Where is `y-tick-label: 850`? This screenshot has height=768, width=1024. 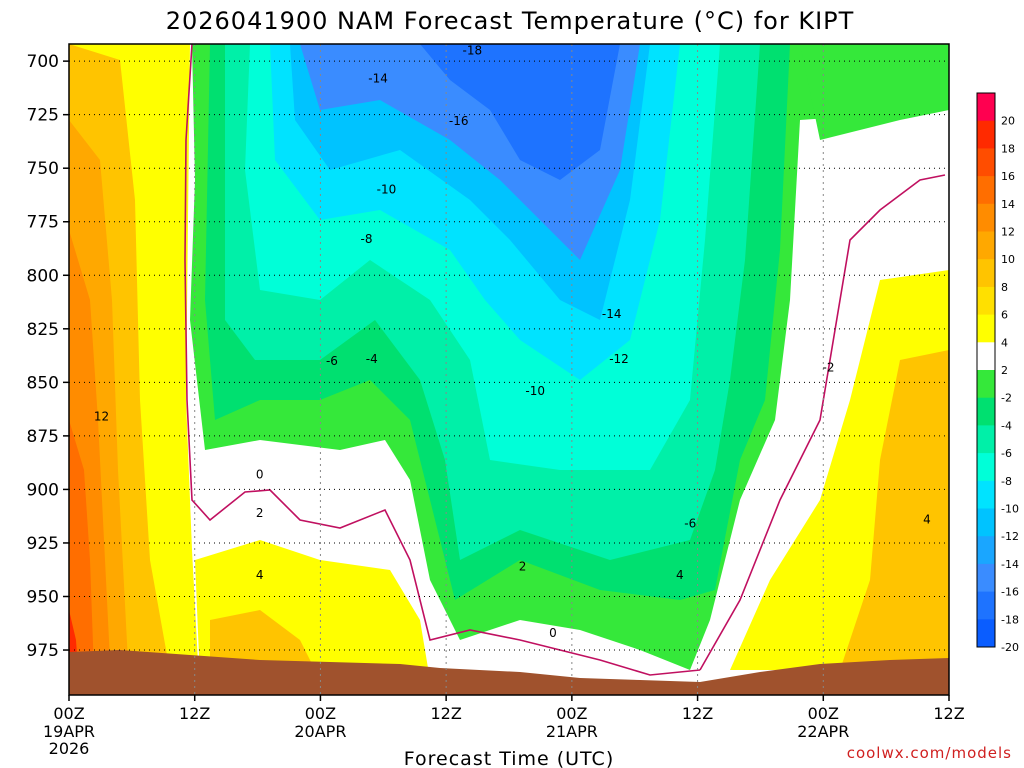
y-tick-label: 850 is located at coordinates (43, 383).